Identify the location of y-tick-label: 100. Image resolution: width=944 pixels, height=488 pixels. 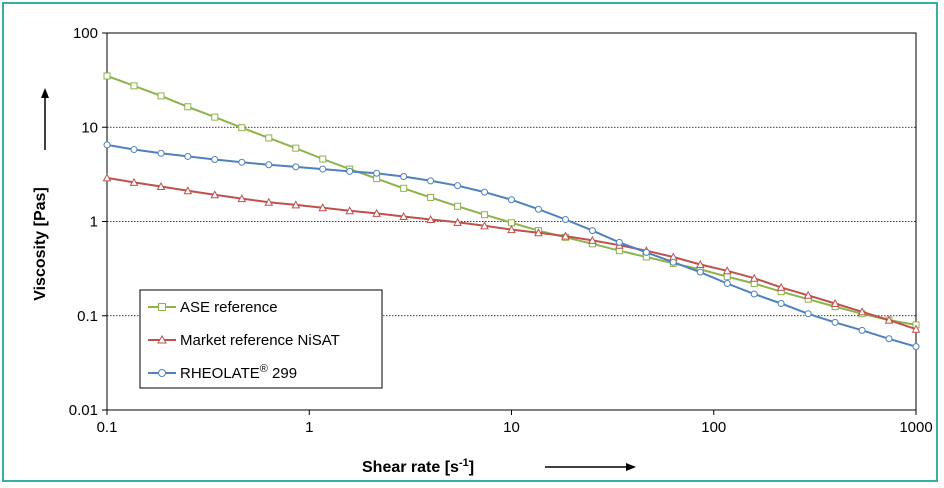
(85, 33).